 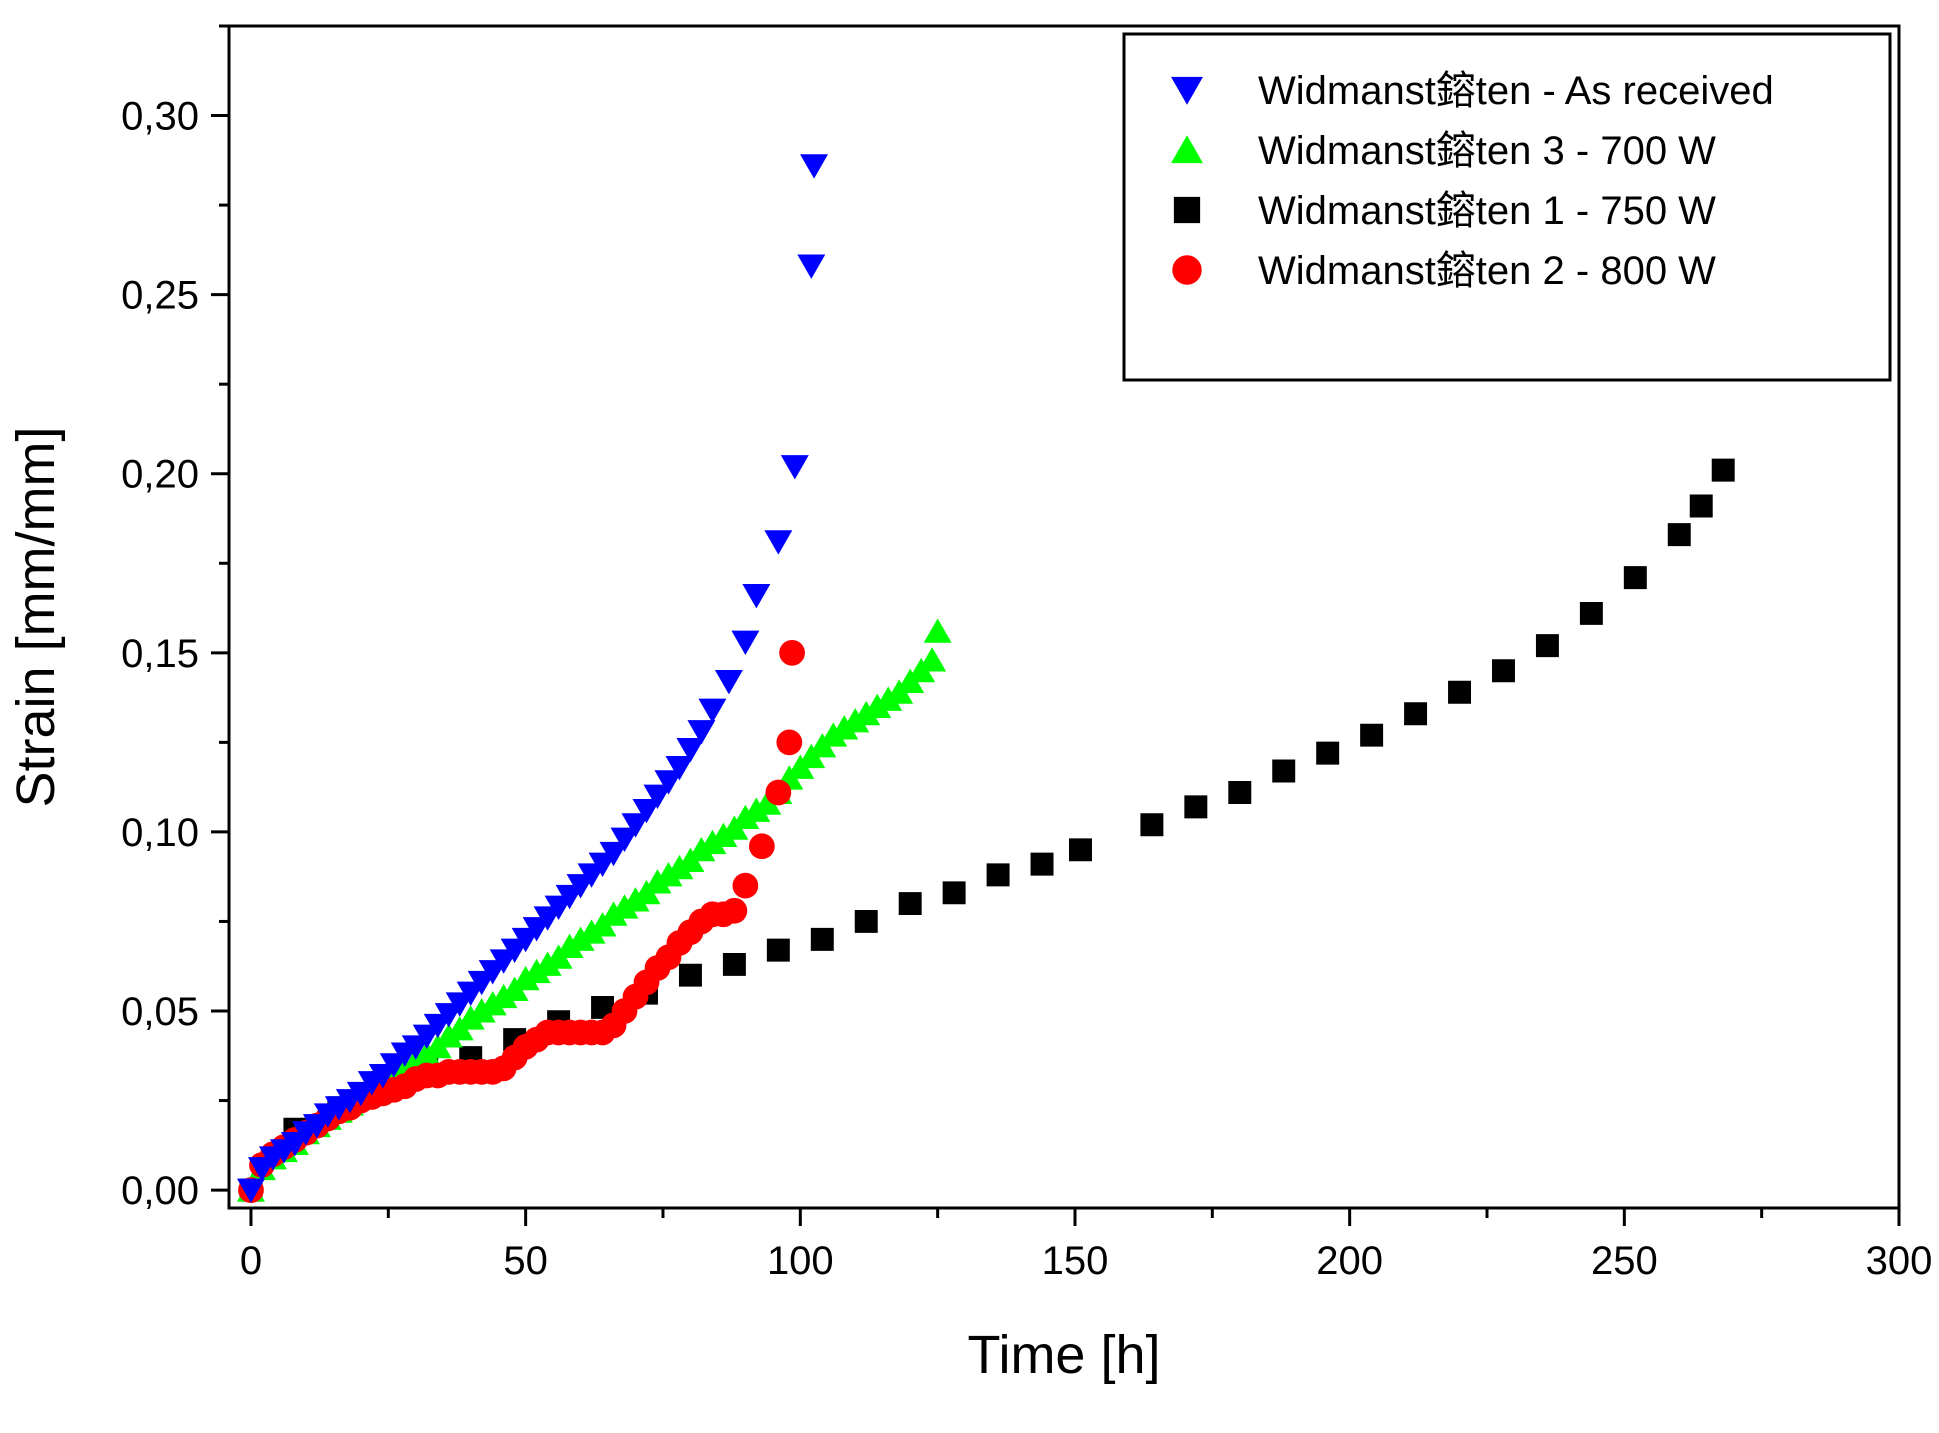 I want to click on y-axis: 0,00 0,05 0,10 0,15 0,20 0,25 0,30, so click(x=175, y=618).